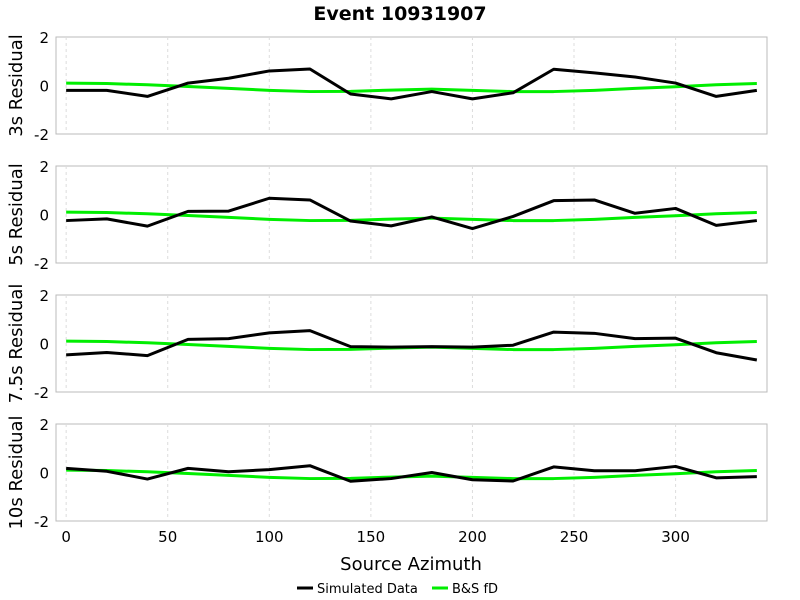  I want to click on legend-label-simulated: Simulated Data, so click(367, 589).